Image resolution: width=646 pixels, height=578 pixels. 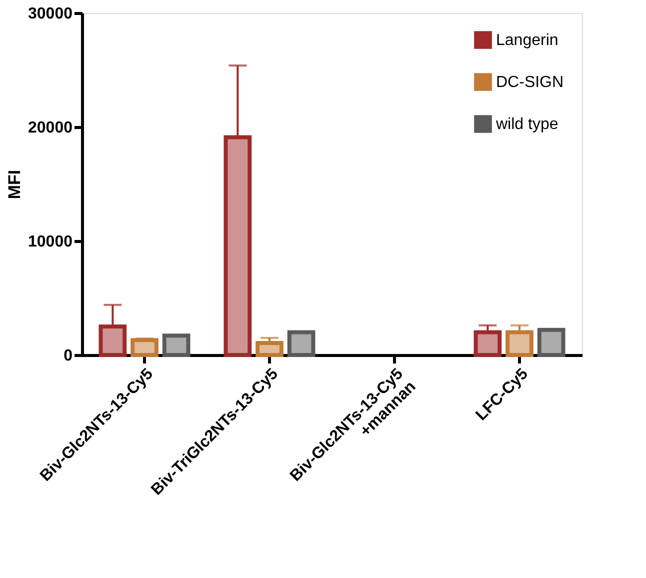 What do you see at coordinates (527, 40) in the screenshot?
I see `legend-label: Langerin` at bounding box center [527, 40].